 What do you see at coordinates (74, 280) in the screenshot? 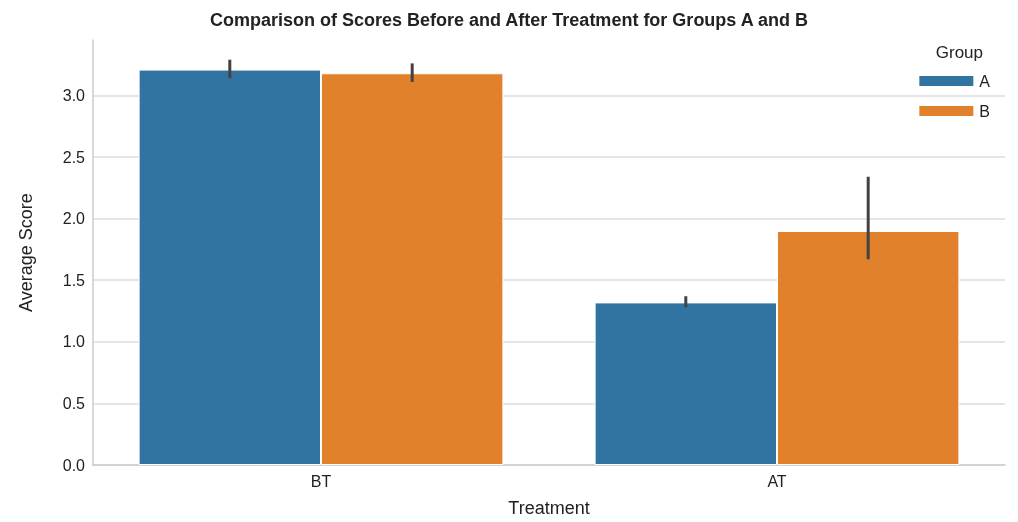
I see `y-tick-label: 1.5` at bounding box center [74, 280].